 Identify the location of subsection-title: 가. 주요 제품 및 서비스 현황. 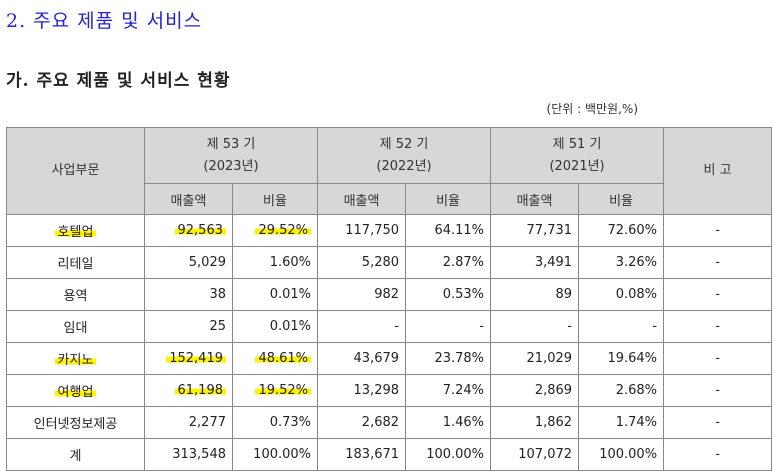
(118, 81).